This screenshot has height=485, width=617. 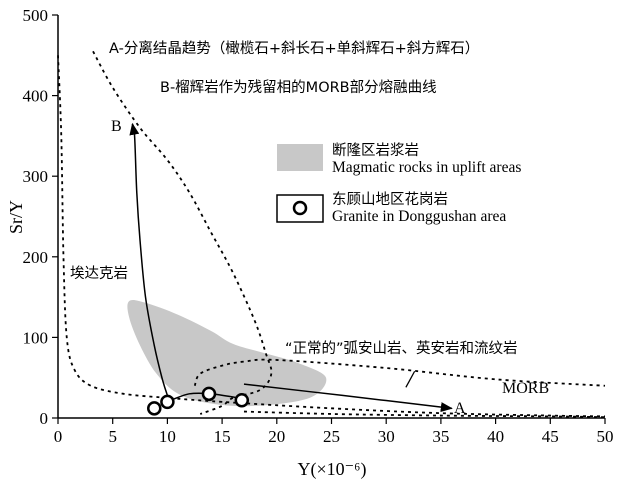 I want to click on x-tick-label-9: 45, so click(x=550, y=436).